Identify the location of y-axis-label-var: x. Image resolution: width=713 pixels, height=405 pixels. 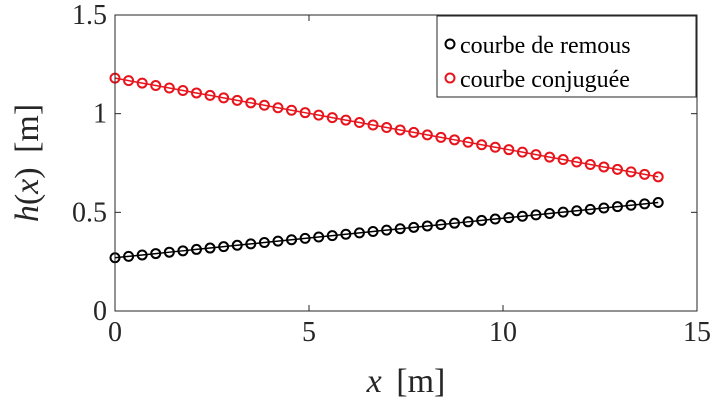
(27, 187).